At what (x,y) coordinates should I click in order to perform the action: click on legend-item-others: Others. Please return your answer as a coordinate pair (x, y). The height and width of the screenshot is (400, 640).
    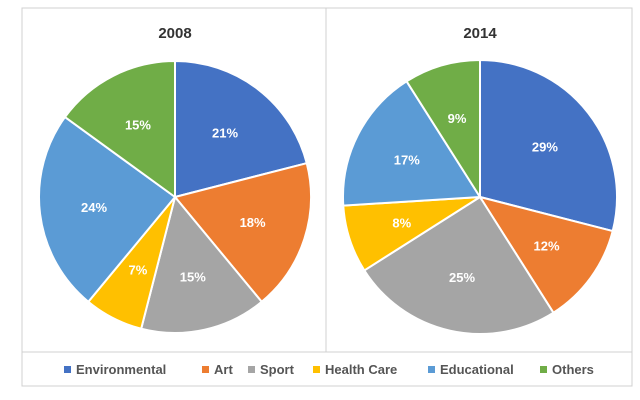
    Looking at the image, I should click on (567, 369).